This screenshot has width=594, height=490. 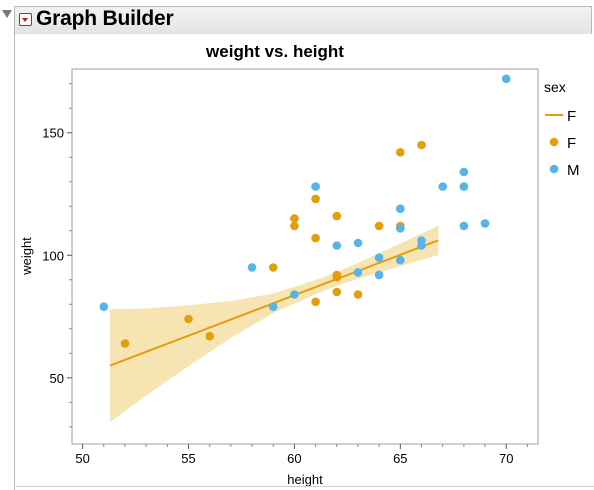 I want to click on legend-title: sex, so click(x=555, y=87).